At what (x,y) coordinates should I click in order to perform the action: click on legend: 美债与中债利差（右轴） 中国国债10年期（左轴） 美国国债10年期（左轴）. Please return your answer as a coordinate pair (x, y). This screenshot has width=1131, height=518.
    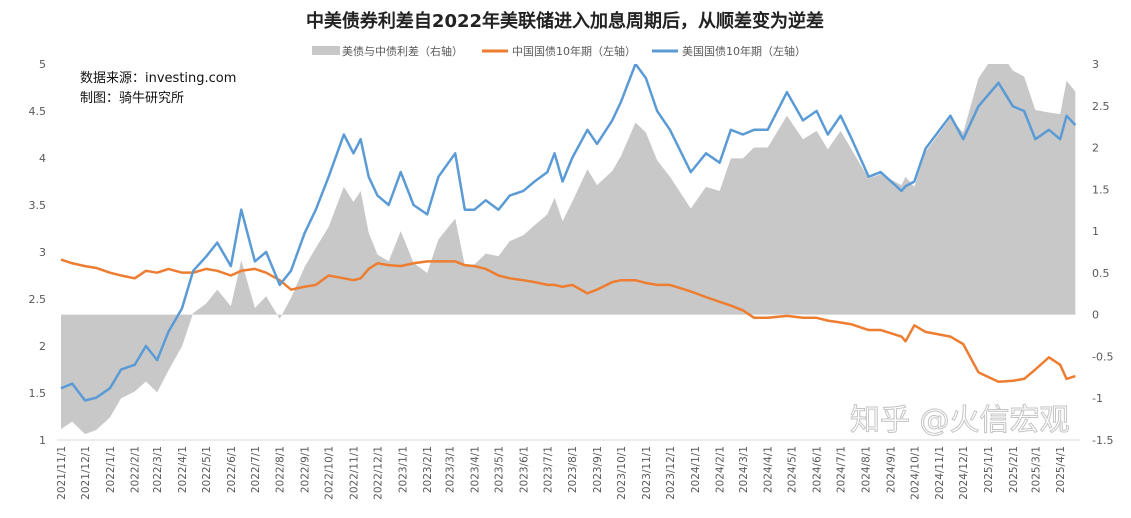
    Looking at the image, I should click on (559, 51).